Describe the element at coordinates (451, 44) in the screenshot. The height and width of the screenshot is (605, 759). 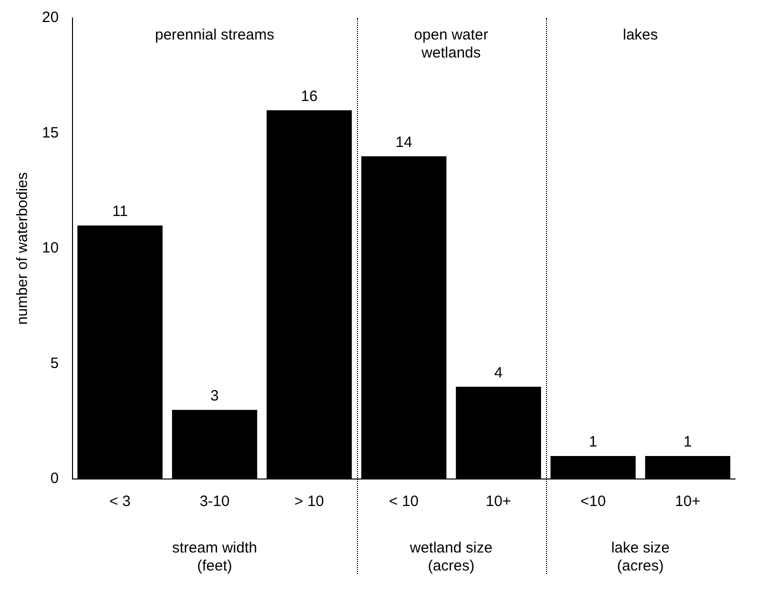
I see `annotation: open water wetlands` at that location.